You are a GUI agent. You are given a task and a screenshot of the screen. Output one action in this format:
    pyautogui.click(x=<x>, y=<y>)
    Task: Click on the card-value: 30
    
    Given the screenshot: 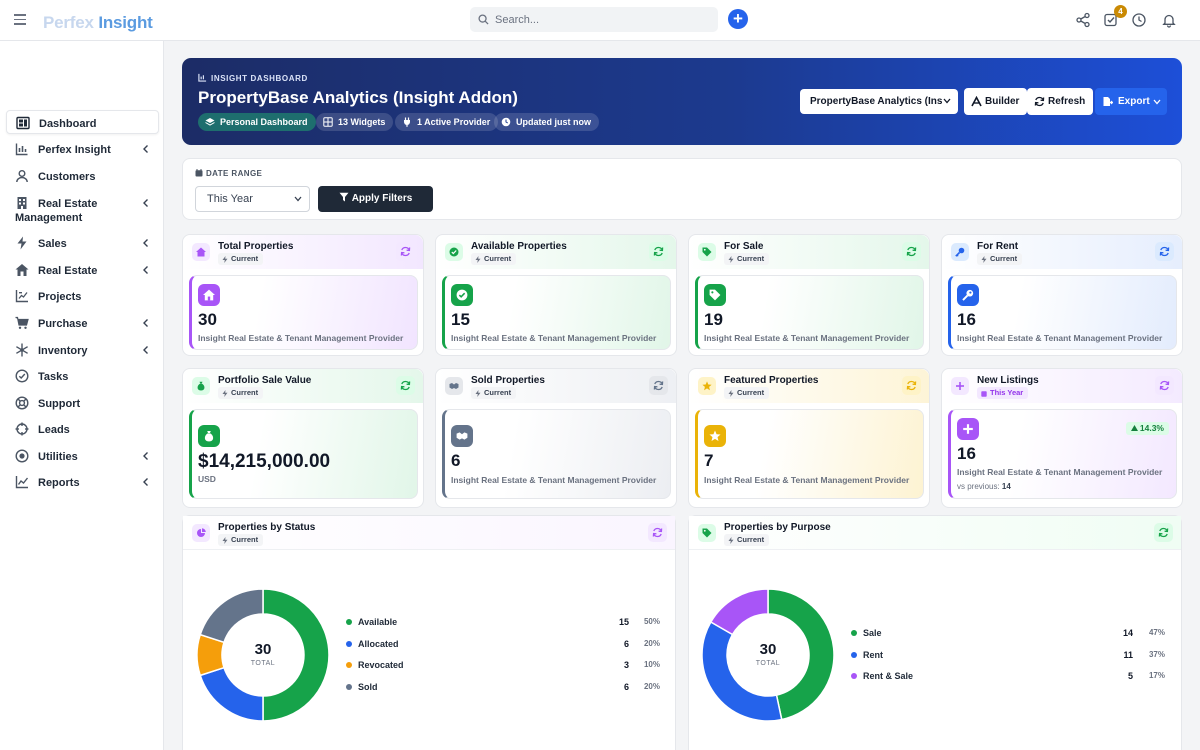 What is the action you would take?
    pyautogui.click(x=207, y=319)
    